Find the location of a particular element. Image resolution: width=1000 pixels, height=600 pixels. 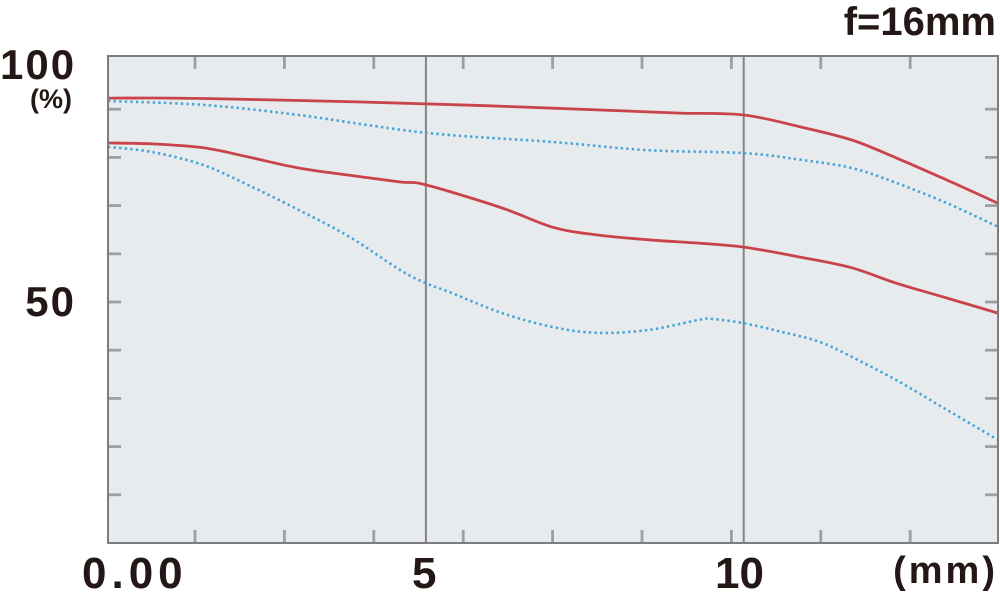

y-axis-label-50: 50 is located at coordinates (50, 301).